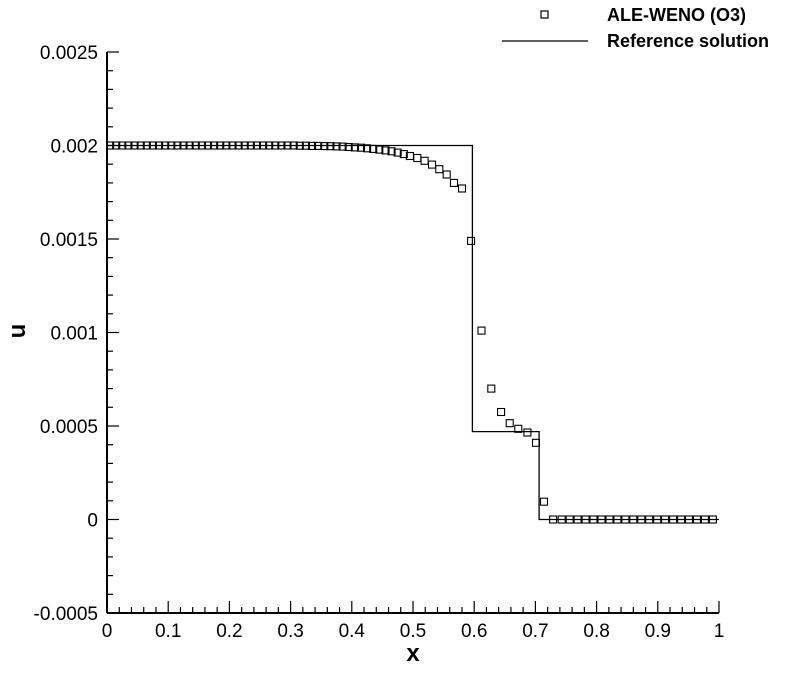  Describe the element at coordinates (413, 653) in the screenshot. I see `x-axis-title: x` at that location.